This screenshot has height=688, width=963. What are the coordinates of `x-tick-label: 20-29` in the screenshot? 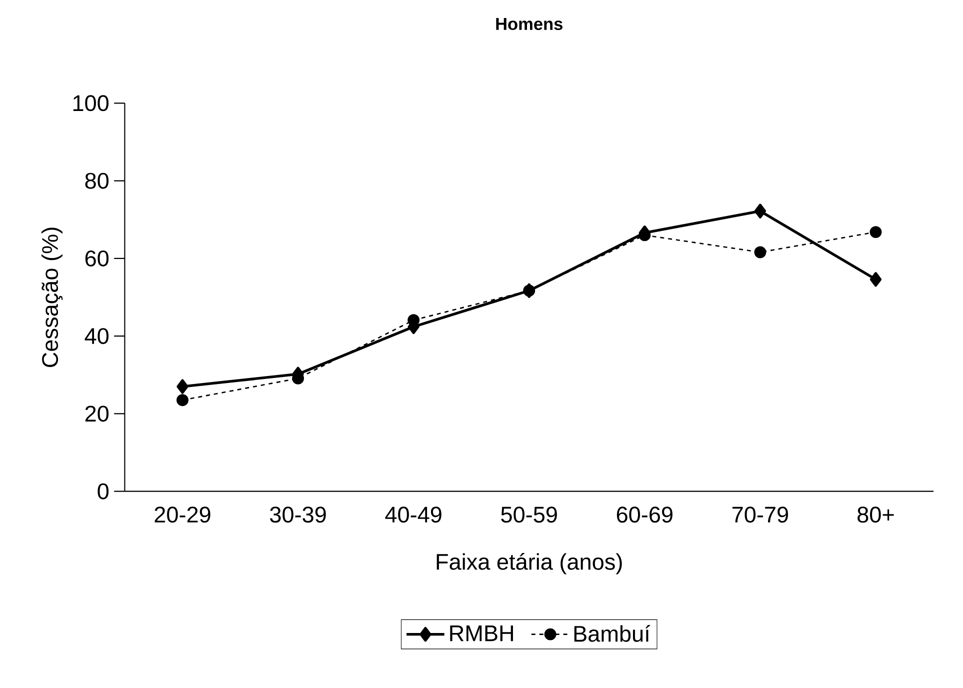 It's located at (182, 514).